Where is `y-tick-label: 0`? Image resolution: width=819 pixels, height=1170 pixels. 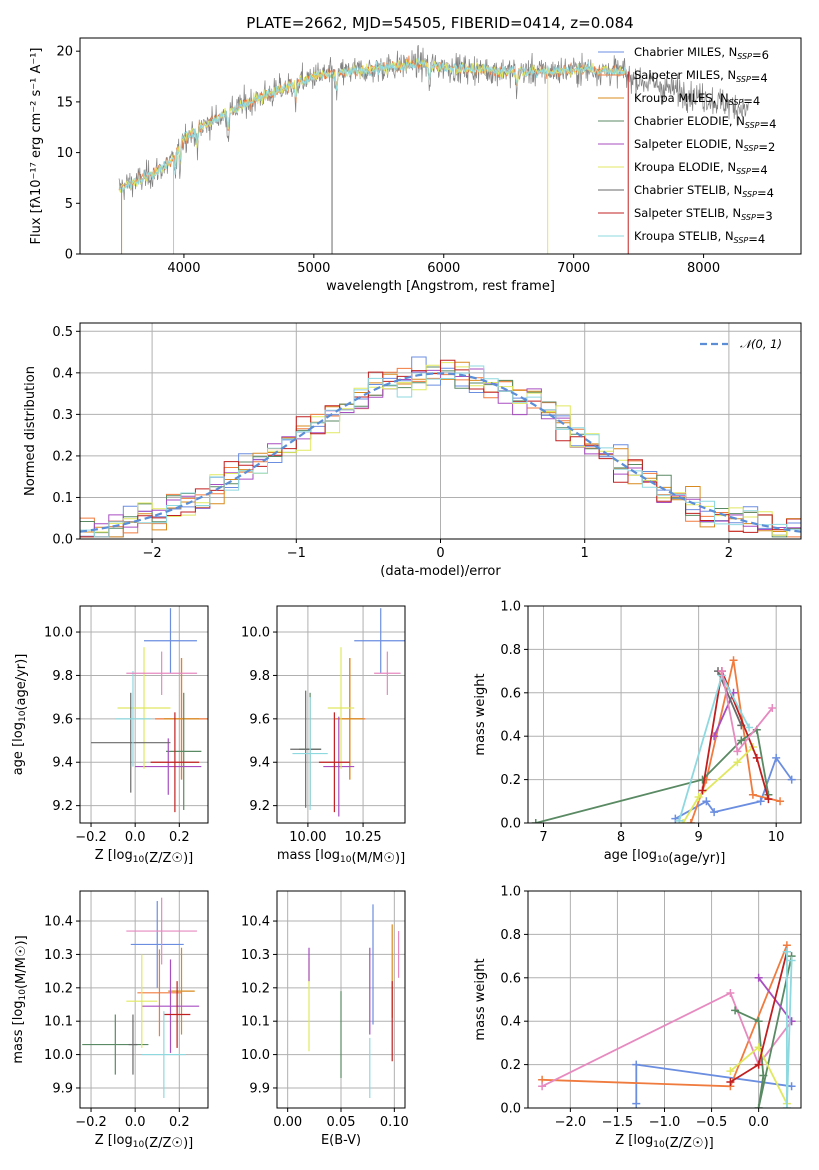 y-tick-label: 0 is located at coordinates (69, 255).